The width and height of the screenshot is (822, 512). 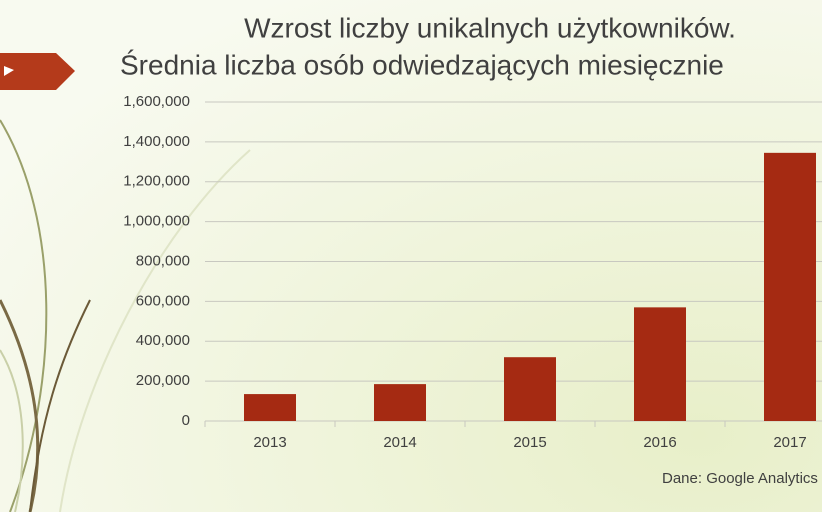 What do you see at coordinates (740, 478) in the screenshot?
I see `source-note: Dane: Google Analytics` at bounding box center [740, 478].